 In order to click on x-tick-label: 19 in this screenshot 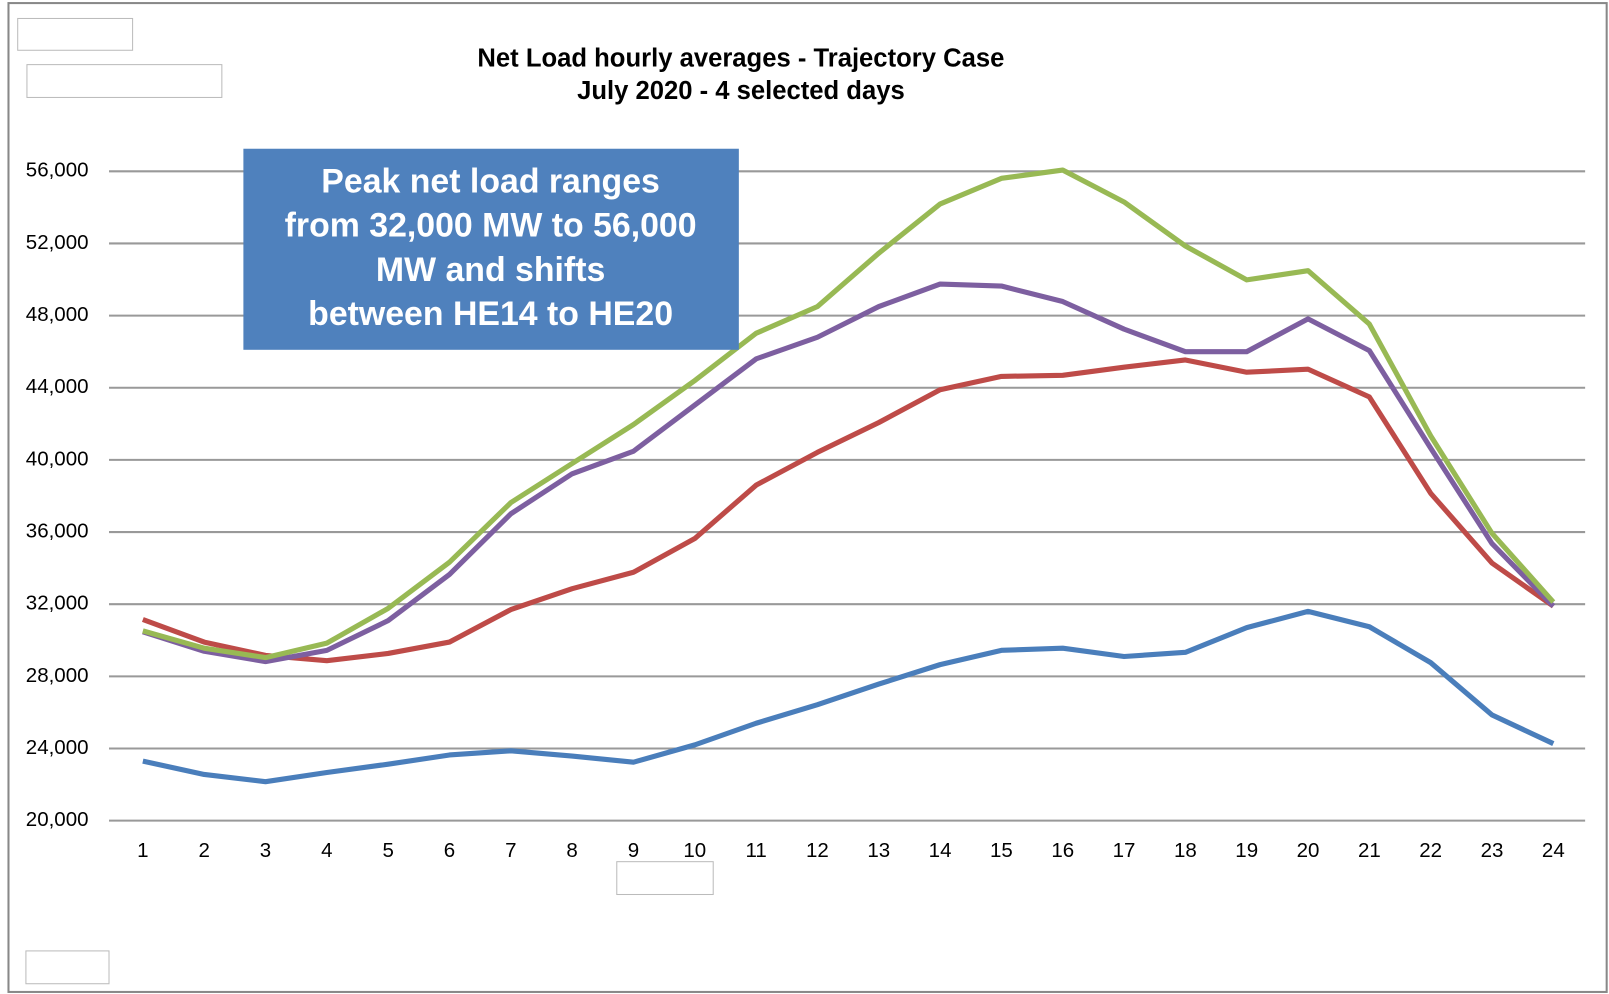, I will do `click(1246, 850)`.